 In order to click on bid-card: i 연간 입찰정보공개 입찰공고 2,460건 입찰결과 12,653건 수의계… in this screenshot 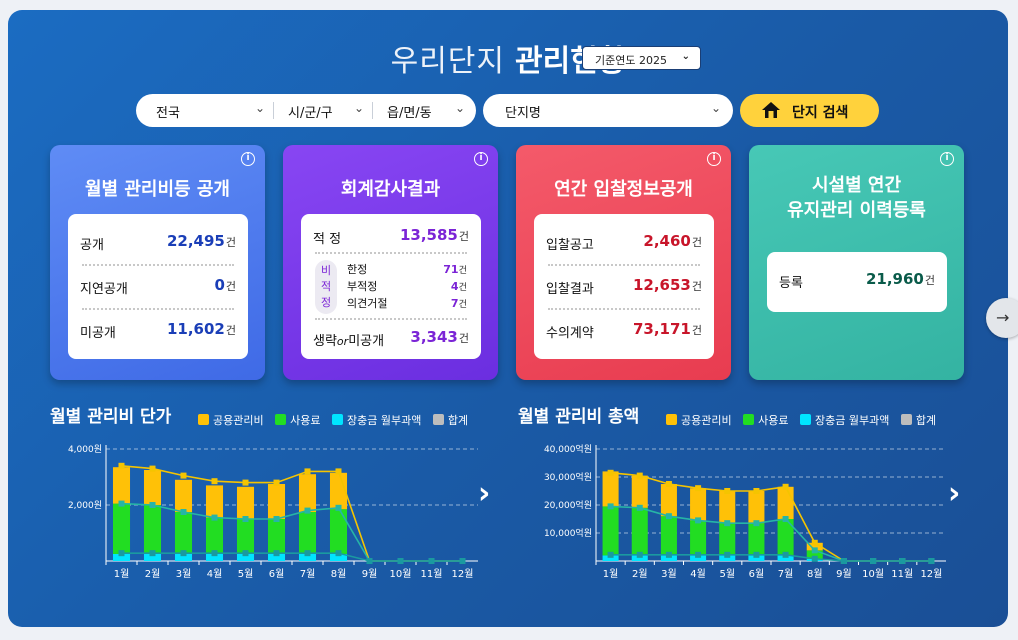, I will do `click(623, 262)`.